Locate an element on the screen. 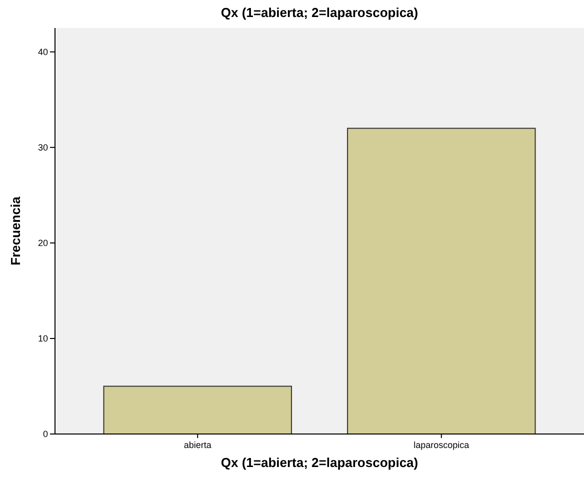  x-tick-label: laparoscopica is located at coordinates (442, 445).